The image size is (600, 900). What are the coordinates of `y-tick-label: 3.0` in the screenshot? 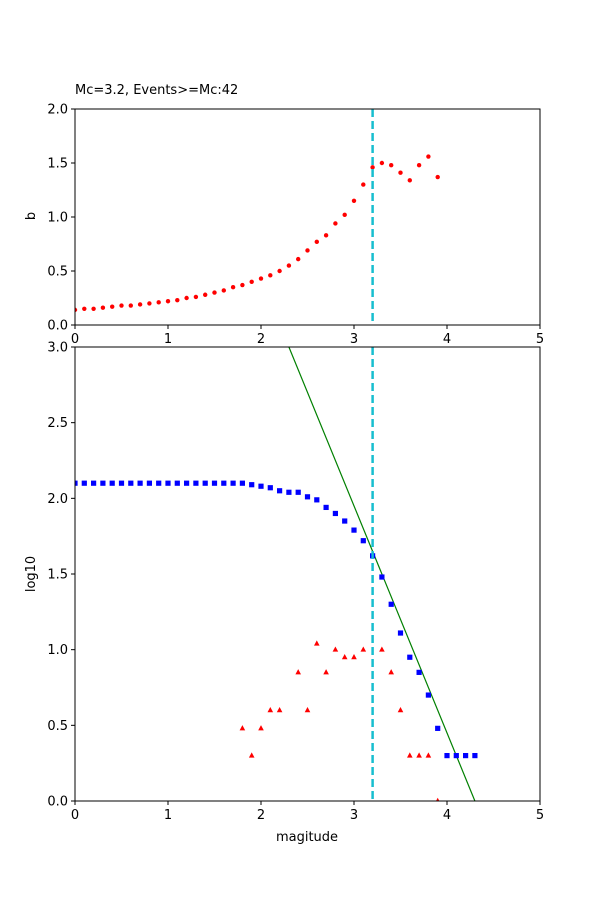 It's located at (57, 348).